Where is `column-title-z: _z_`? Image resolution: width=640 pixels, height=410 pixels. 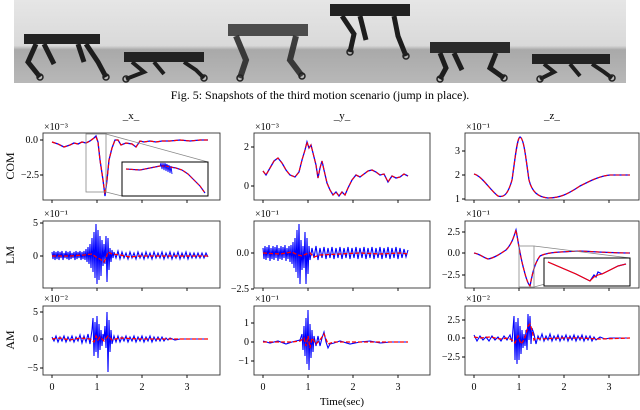
column-title-z: _z_ is located at coordinates (551, 116).